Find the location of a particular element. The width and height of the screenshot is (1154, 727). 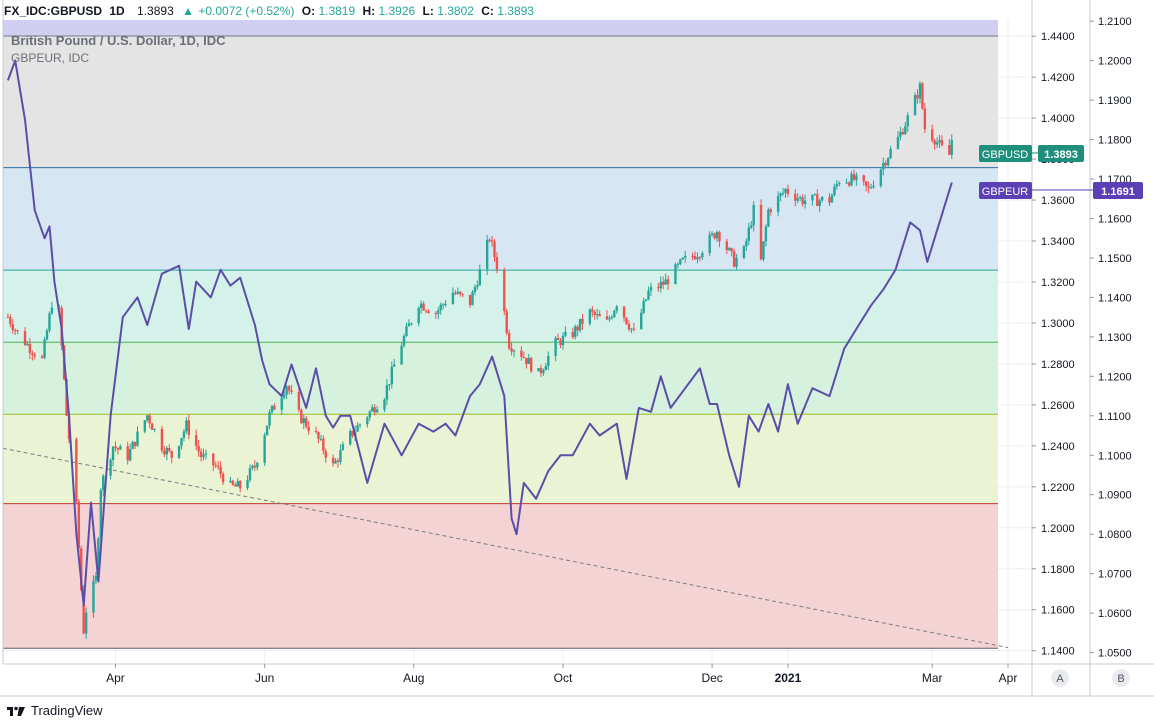

gbpusd-badge-value: 1.3893 is located at coordinates (1061, 155).